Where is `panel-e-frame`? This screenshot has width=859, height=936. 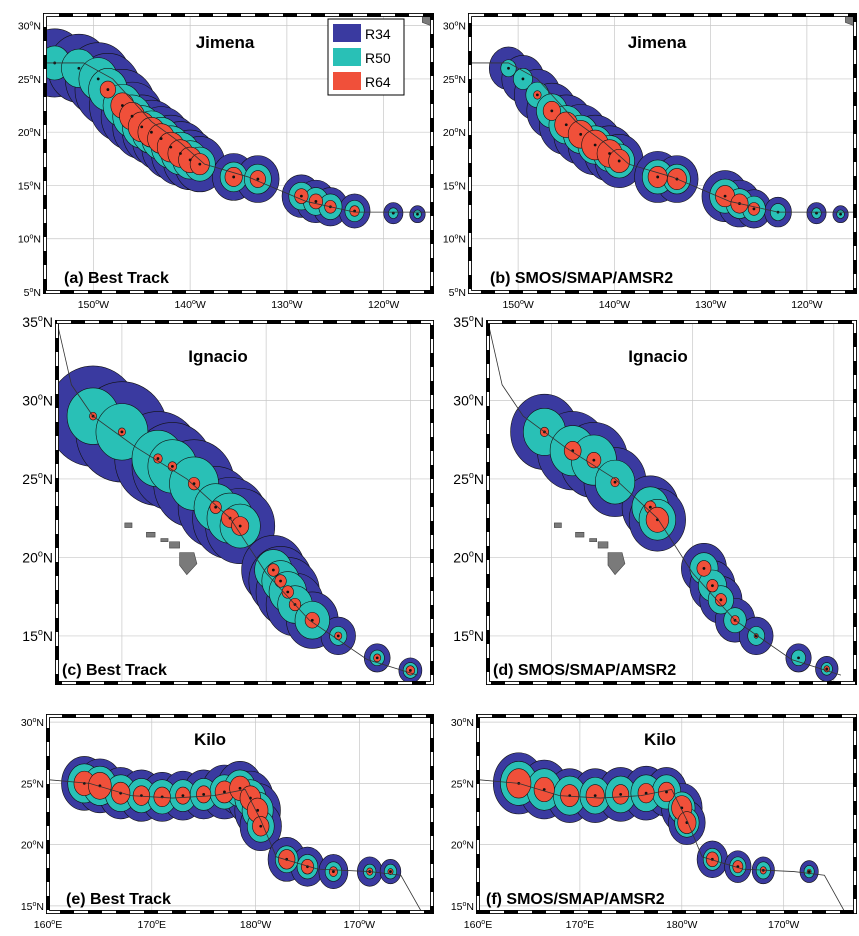 panel-e-frame is located at coordinates (240, 814).